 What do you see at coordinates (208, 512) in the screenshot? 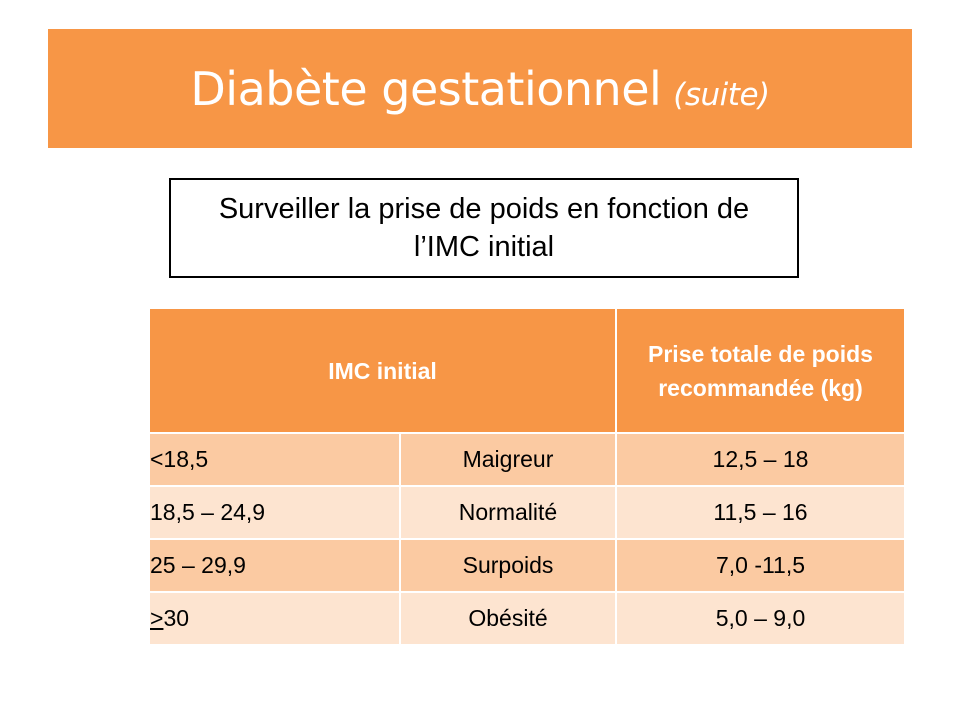
I see `imc-value: 18,5 – 24,9` at bounding box center [208, 512].